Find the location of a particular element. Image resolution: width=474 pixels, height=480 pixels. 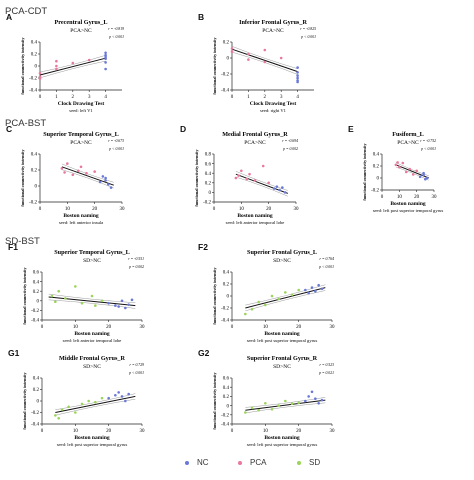

x-tick-label: 1 is located at coordinates (248, 97).